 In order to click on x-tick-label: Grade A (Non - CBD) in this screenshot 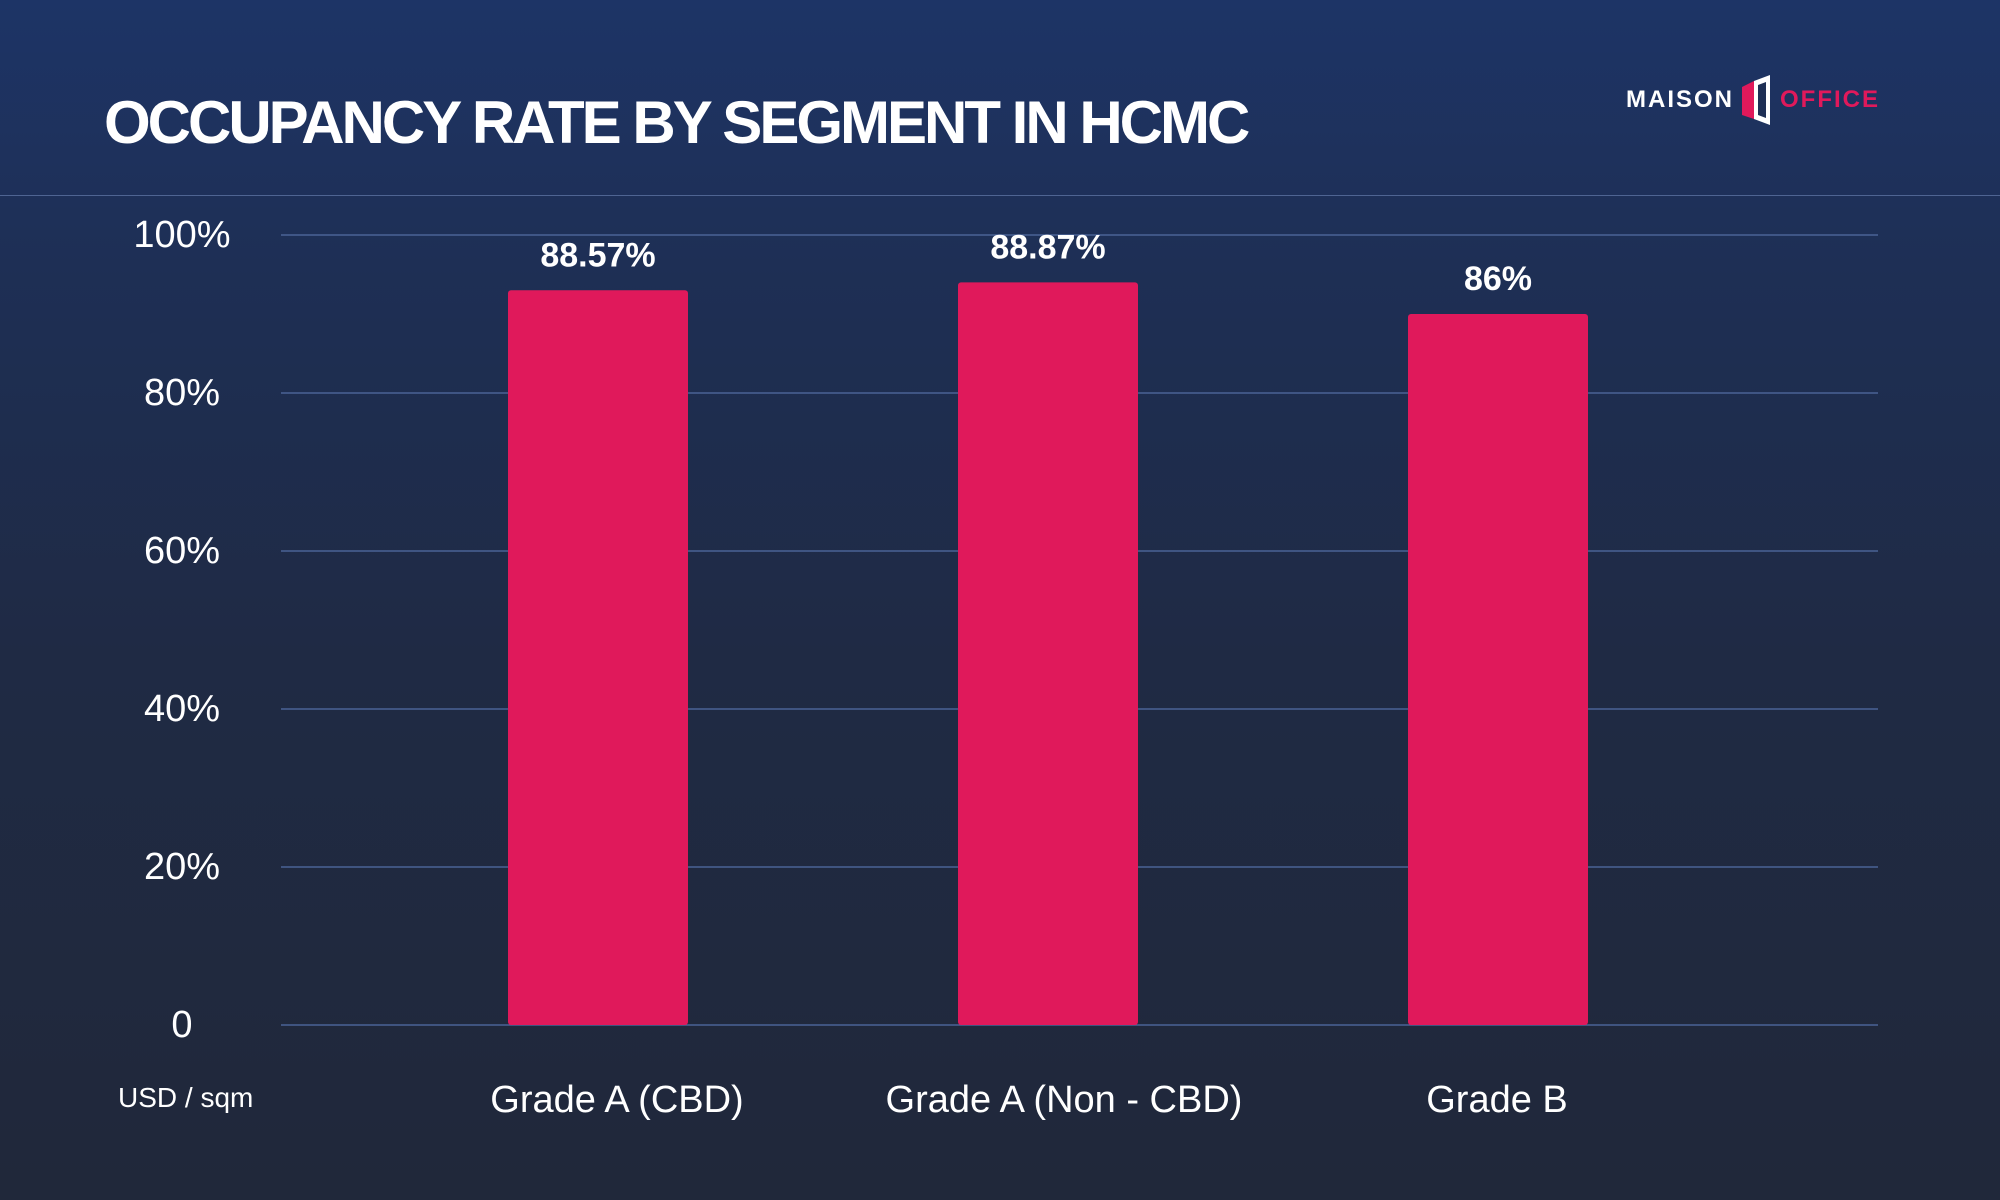, I will do `click(1064, 1100)`.